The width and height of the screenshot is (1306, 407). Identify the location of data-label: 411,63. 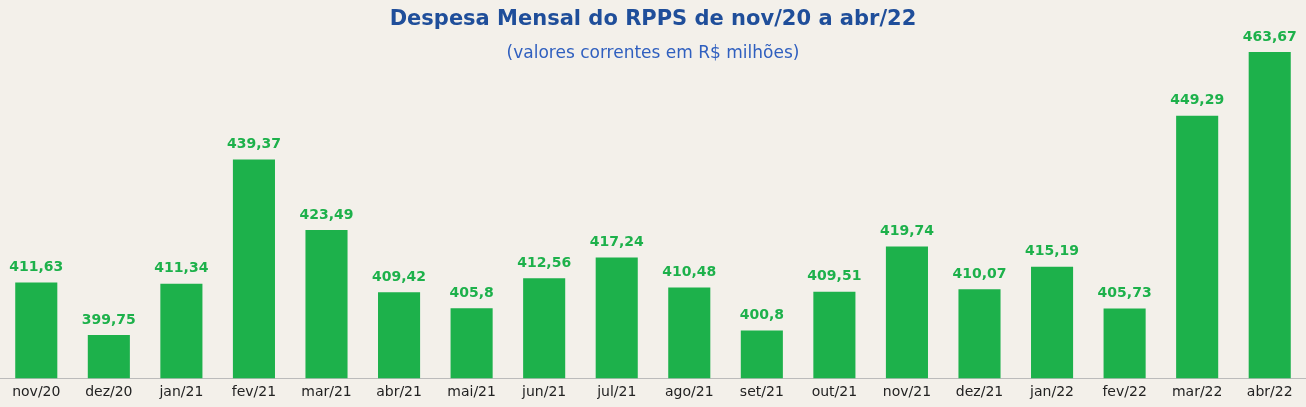
(36, 266).